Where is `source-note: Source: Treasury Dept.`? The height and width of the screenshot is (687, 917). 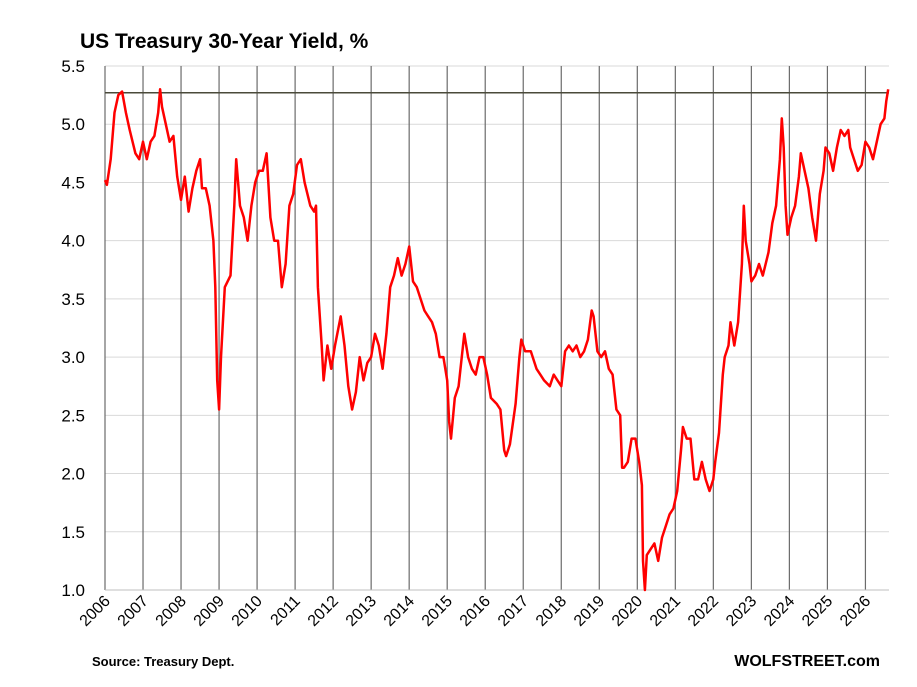
source-note: Source: Treasury Dept. is located at coordinates (163, 661).